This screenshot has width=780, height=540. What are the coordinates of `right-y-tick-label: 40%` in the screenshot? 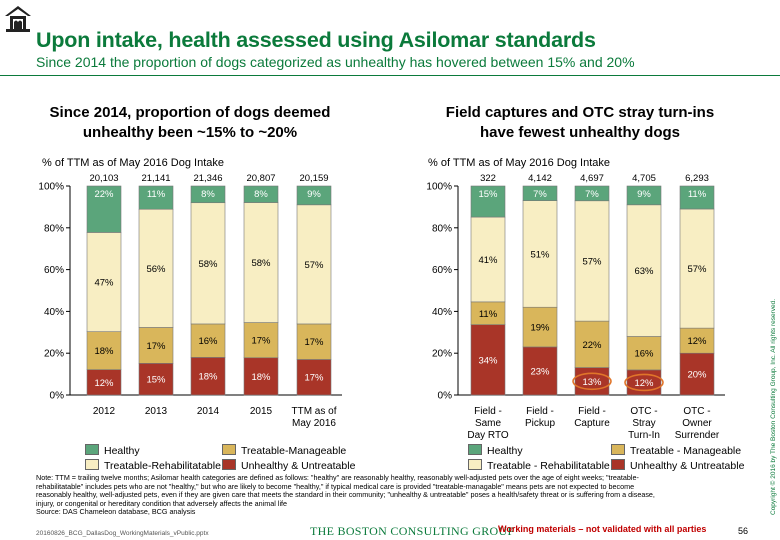 It's located at (442, 312).